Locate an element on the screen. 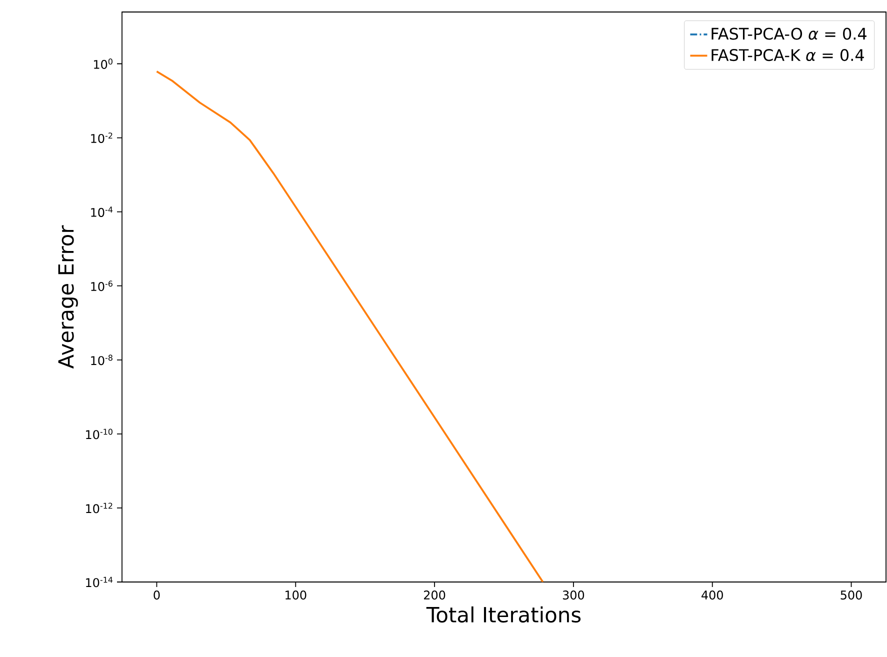 This screenshot has width=887, height=657. y-tick-label: 10$^{-2}$ is located at coordinates (101, 137).